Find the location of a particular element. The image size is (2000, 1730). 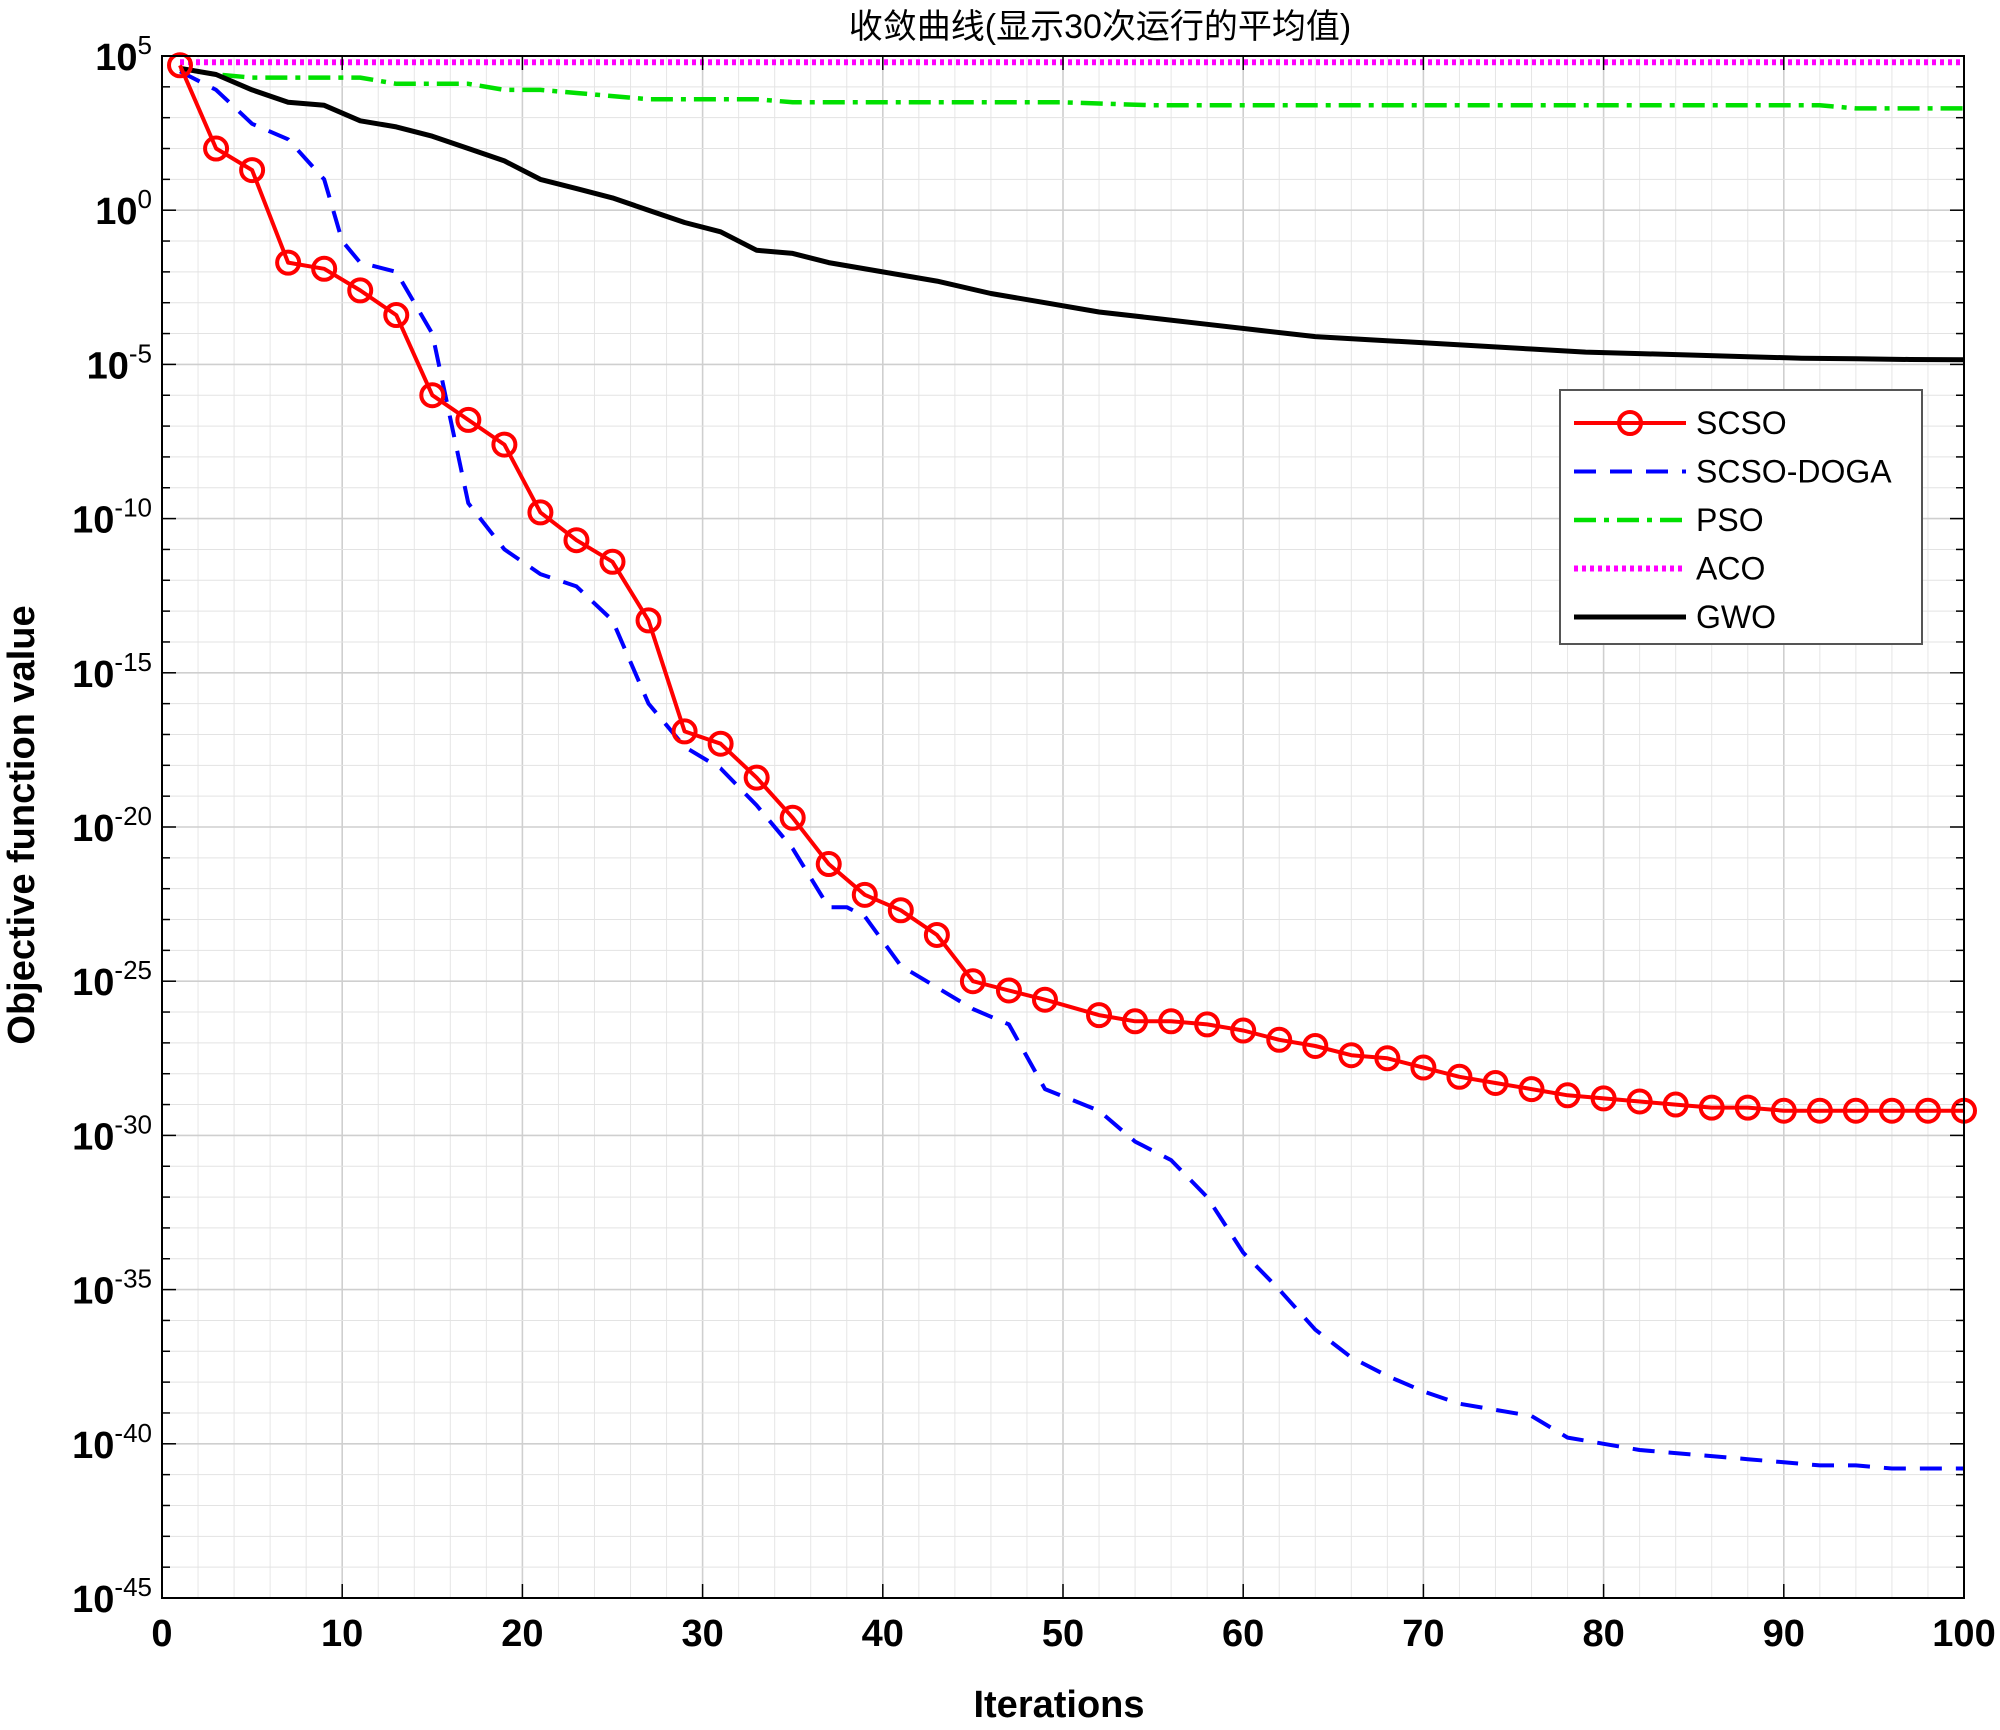

legend-item-gwo: GWO is located at coordinates (1675, 617).